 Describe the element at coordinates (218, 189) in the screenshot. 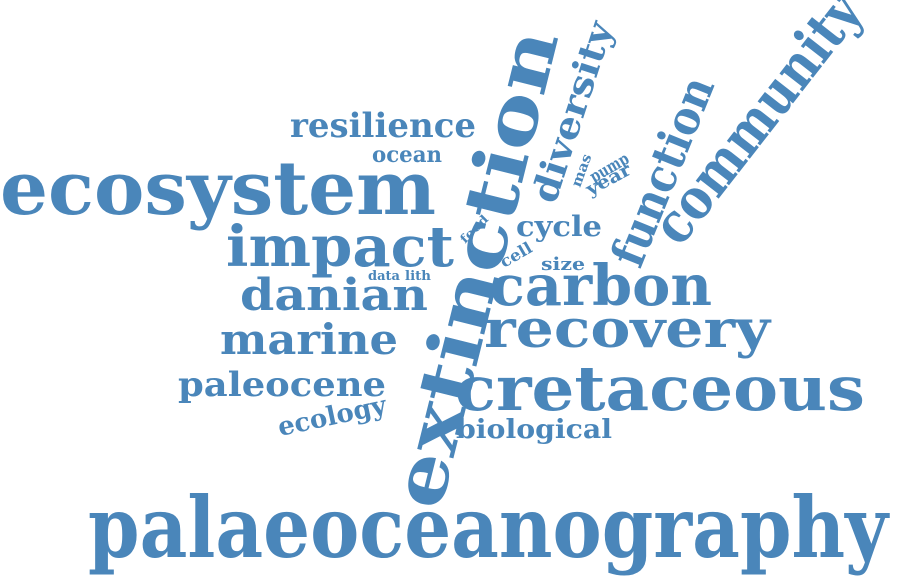

I see `word-ecosystem: ecosystem` at that location.